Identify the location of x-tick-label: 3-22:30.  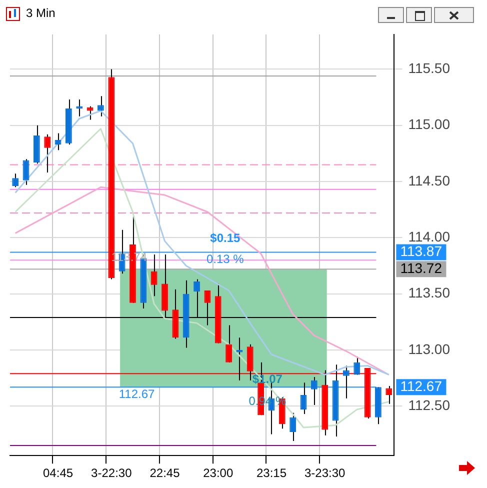
(111, 473).